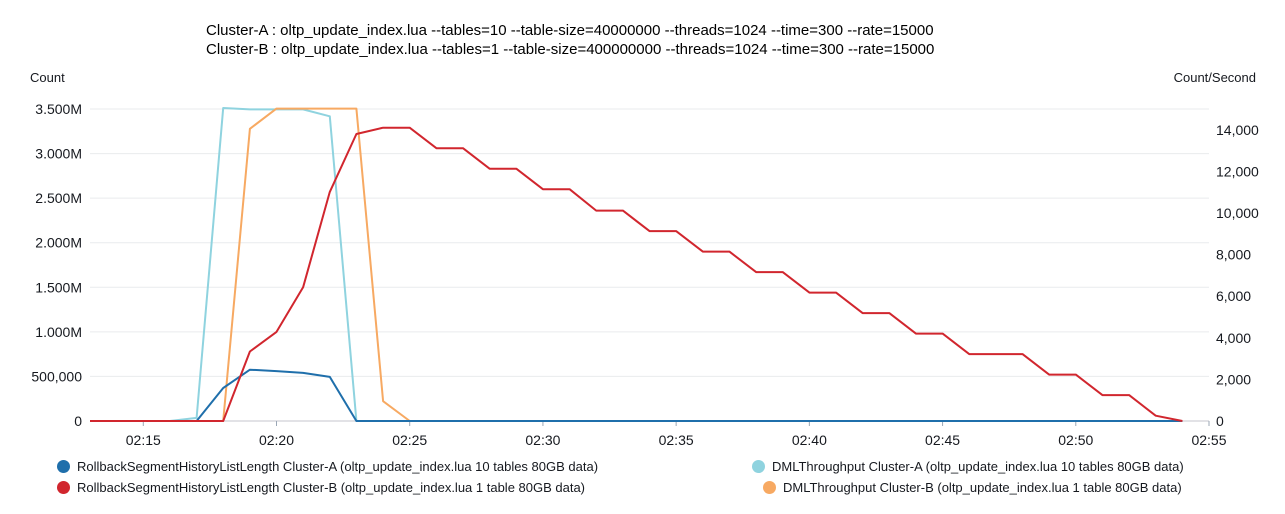 This screenshot has height=514, width=1285. Describe the element at coordinates (1233, 338) in the screenshot. I see `right-tick-label: 4,000` at that location.